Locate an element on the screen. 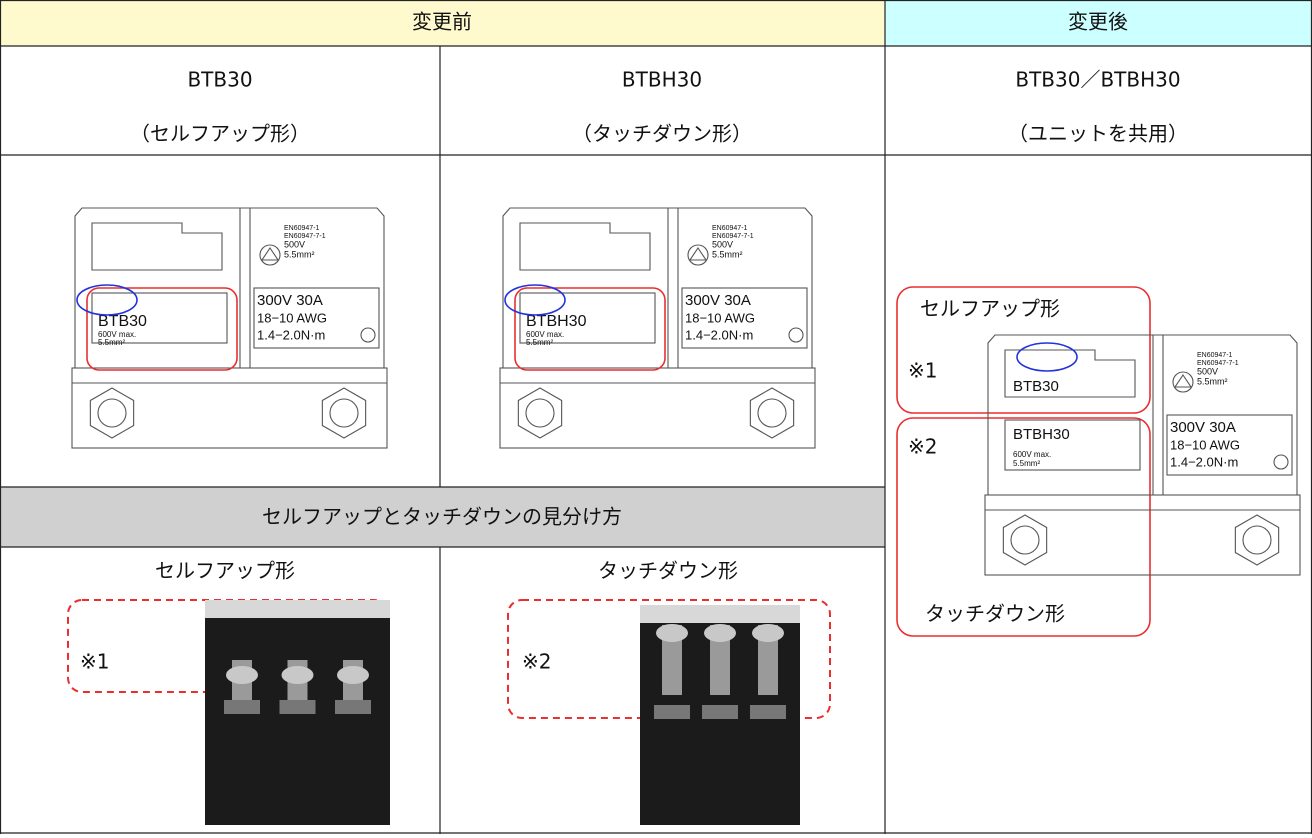 This screenshot has width=1312, height=838. callout-label: タッチダウン形 is located at coordinates (995, 614).